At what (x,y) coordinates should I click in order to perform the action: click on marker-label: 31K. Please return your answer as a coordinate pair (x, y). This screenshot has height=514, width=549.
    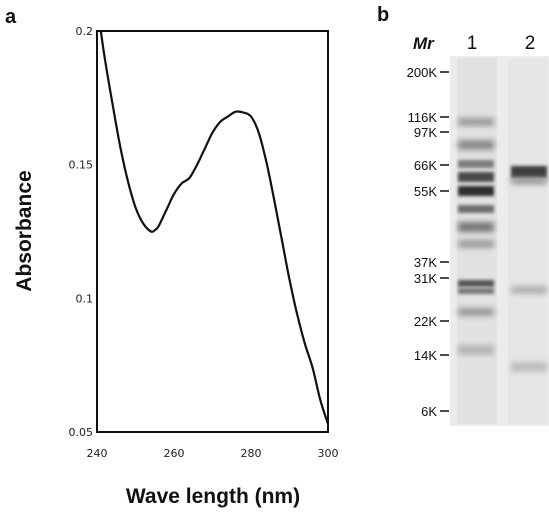
    Looking at the image, I should click on (425, 278).